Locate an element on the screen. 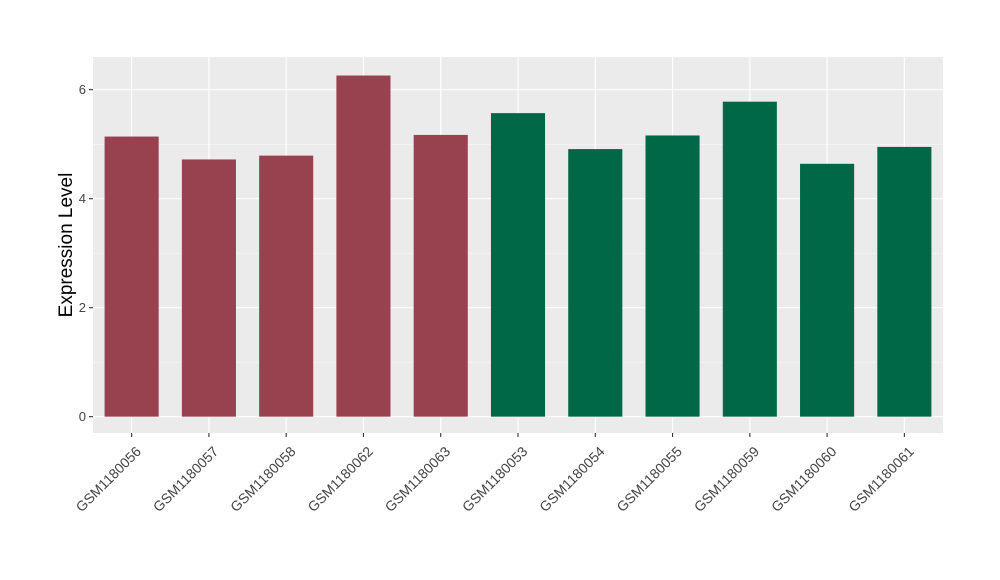 The width and height of the screenshot is (1000, 580). y-tick-label: 6 is located at coordinates (82, 89).